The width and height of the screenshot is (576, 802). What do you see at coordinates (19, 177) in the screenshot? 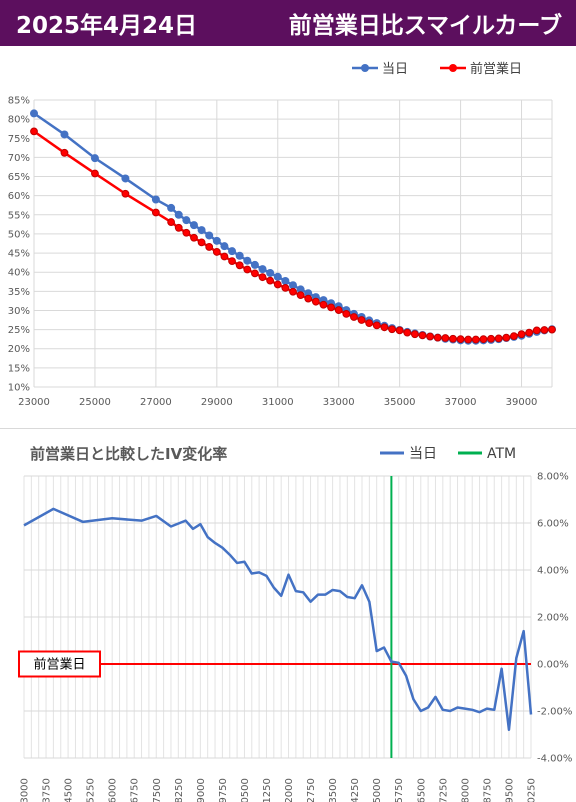
I see `y-tick-label: 65%` at bounding box center [19, 177].